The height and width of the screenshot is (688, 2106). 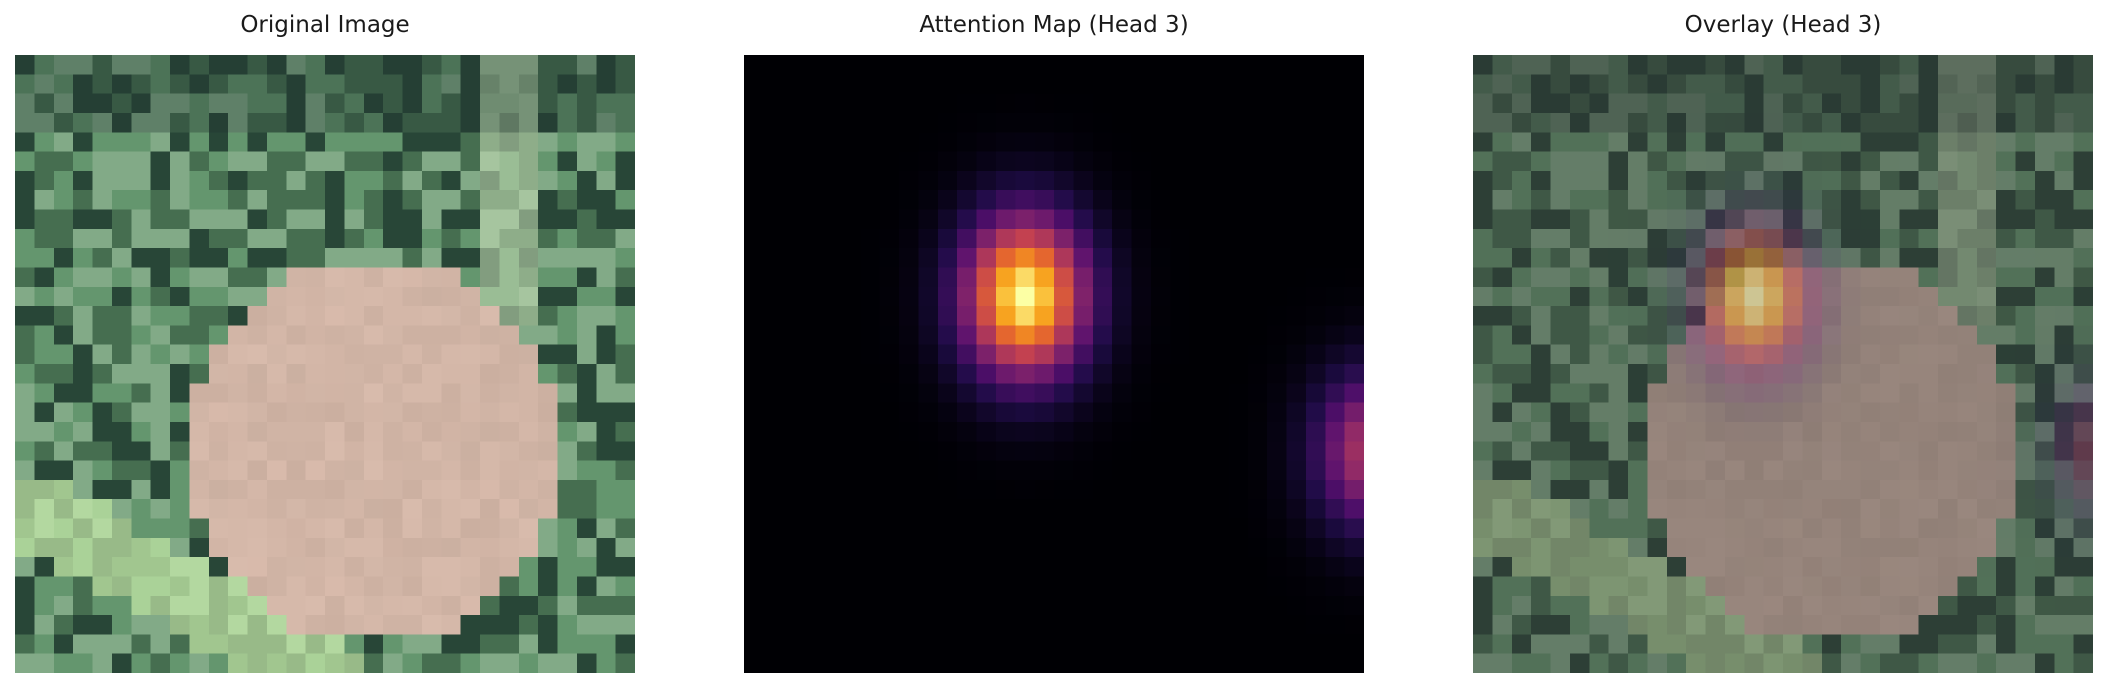 What do you see at coordinates (1783, 25) in the screenshot?
I see `panel-title: Overlay (Head 3)` at bounding box center [1783, 25].